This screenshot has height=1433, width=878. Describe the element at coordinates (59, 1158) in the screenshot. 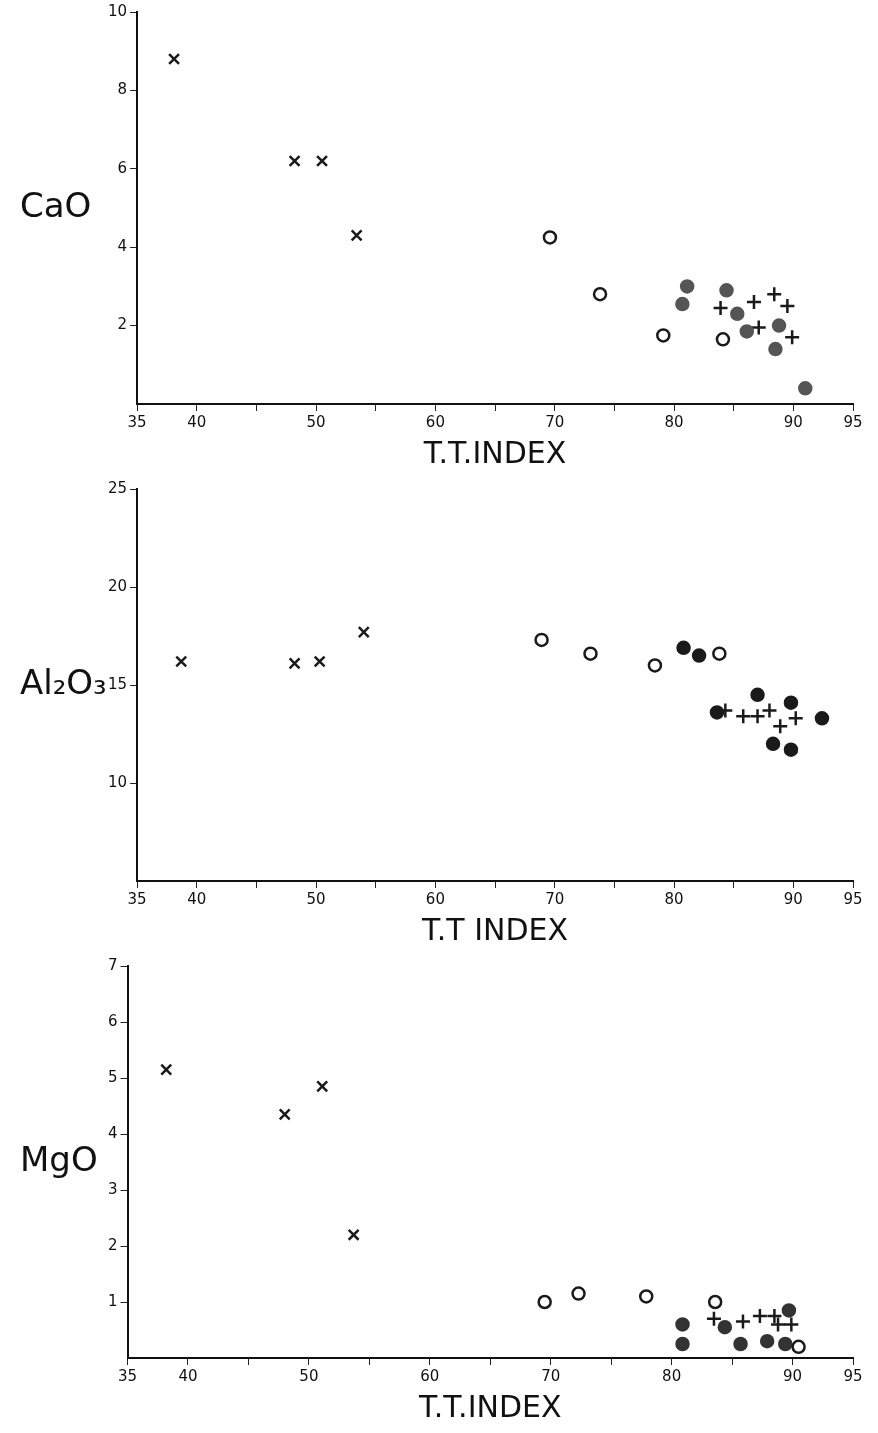

I see `y-axis-title: MgO` at that location.